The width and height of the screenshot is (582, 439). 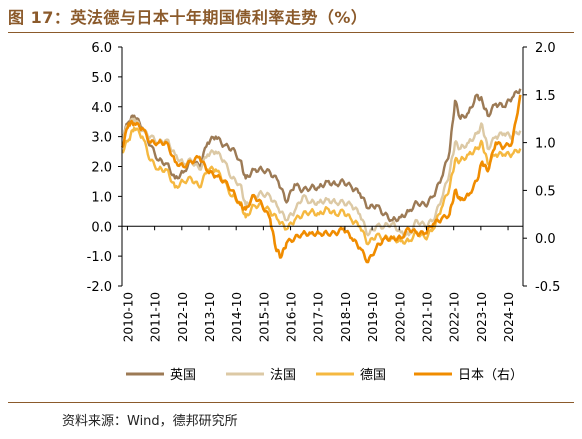 What do you see at coordinates (101, 227) in the screenshot?
I see `left-tick-label: 0.0` at bounding box center [101, 227].